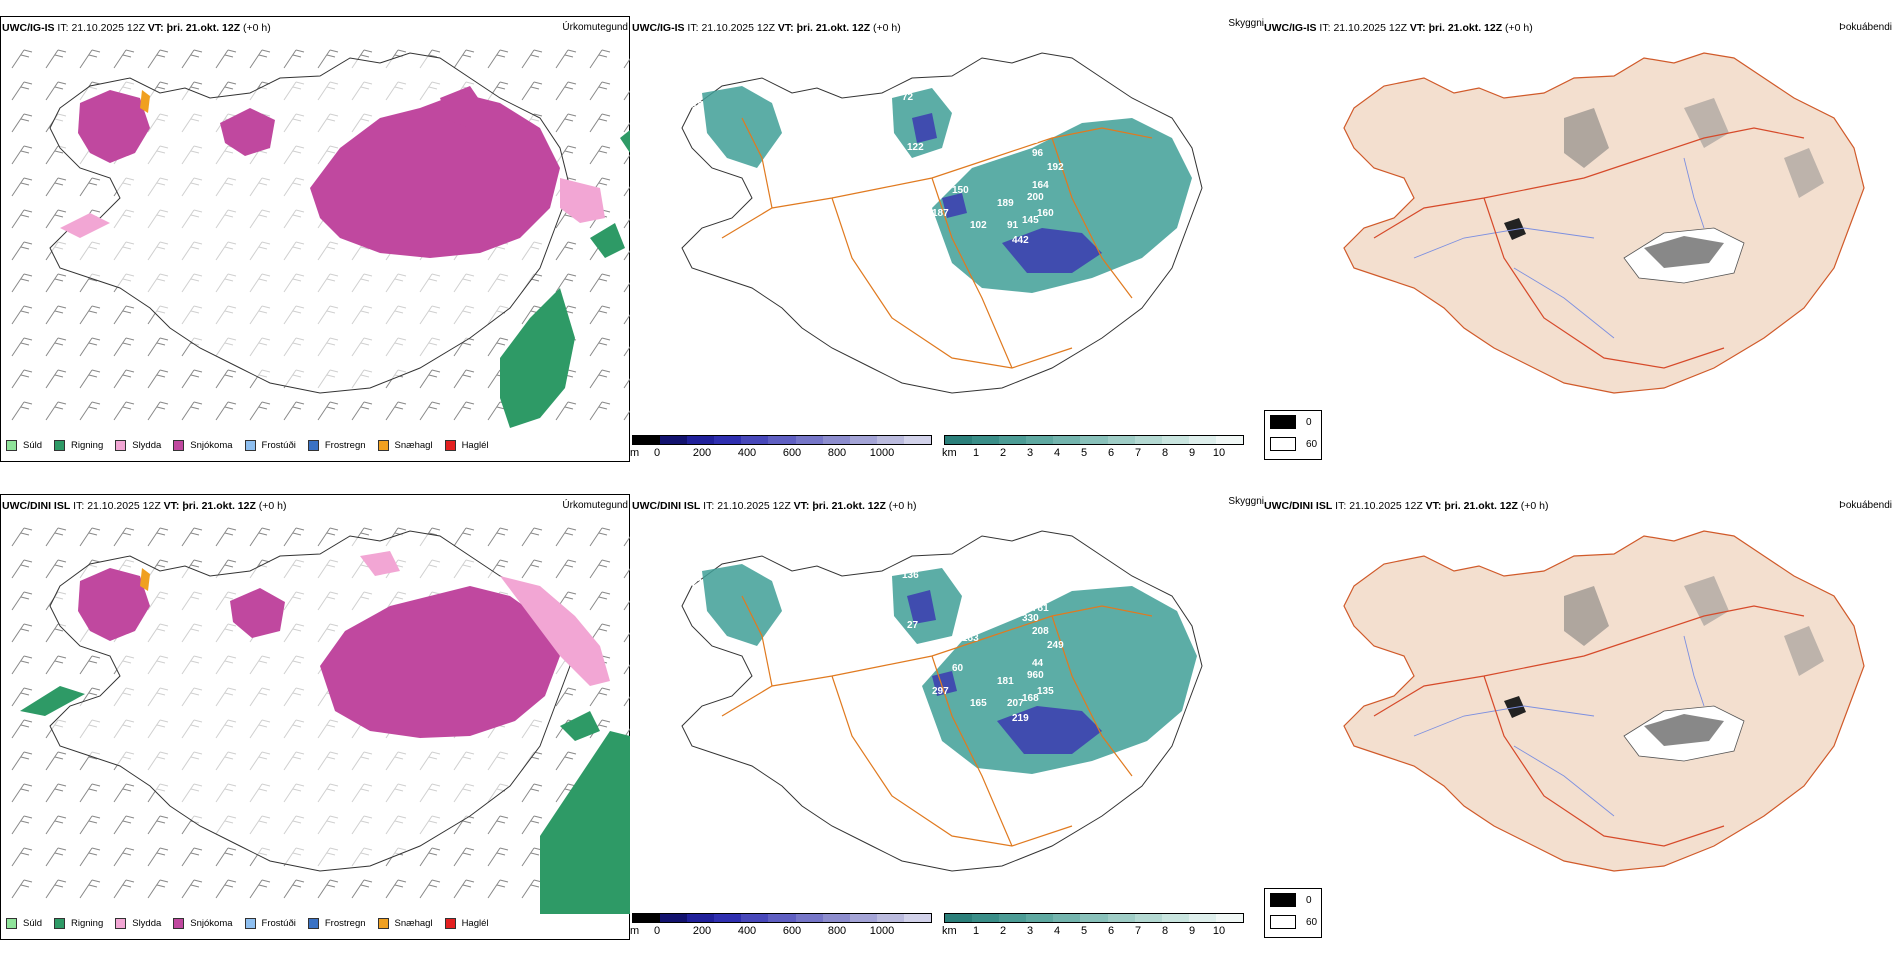 The width and height of the screenshot is (1900, 958). I want to click on colorbar-tick: 7, so click(1138, 453).